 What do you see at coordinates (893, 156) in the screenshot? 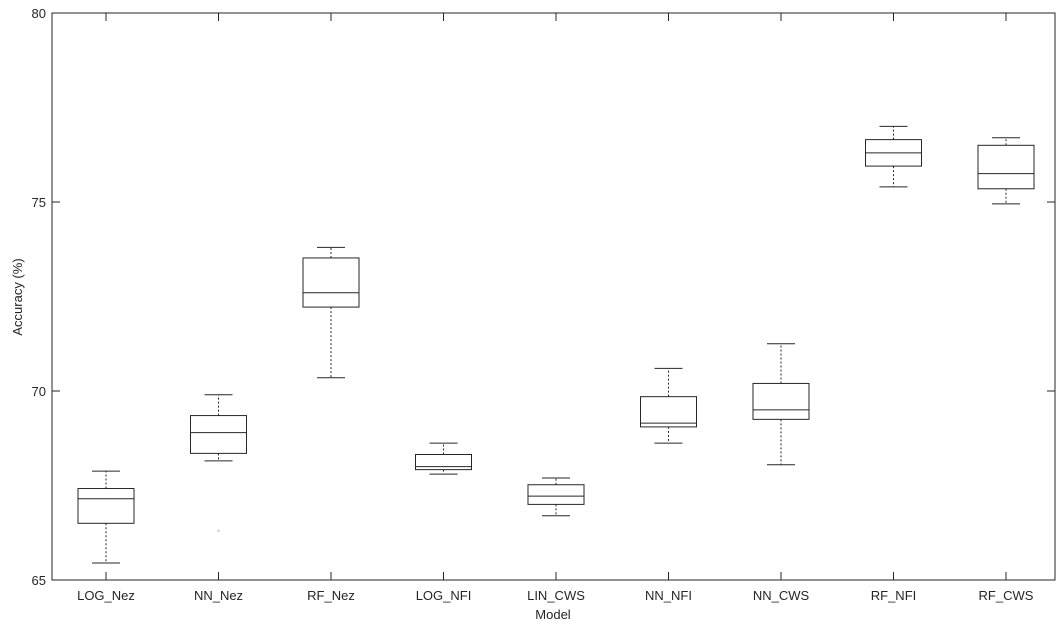
I see `box-rf-nfi` at bounding box center [893, 156].